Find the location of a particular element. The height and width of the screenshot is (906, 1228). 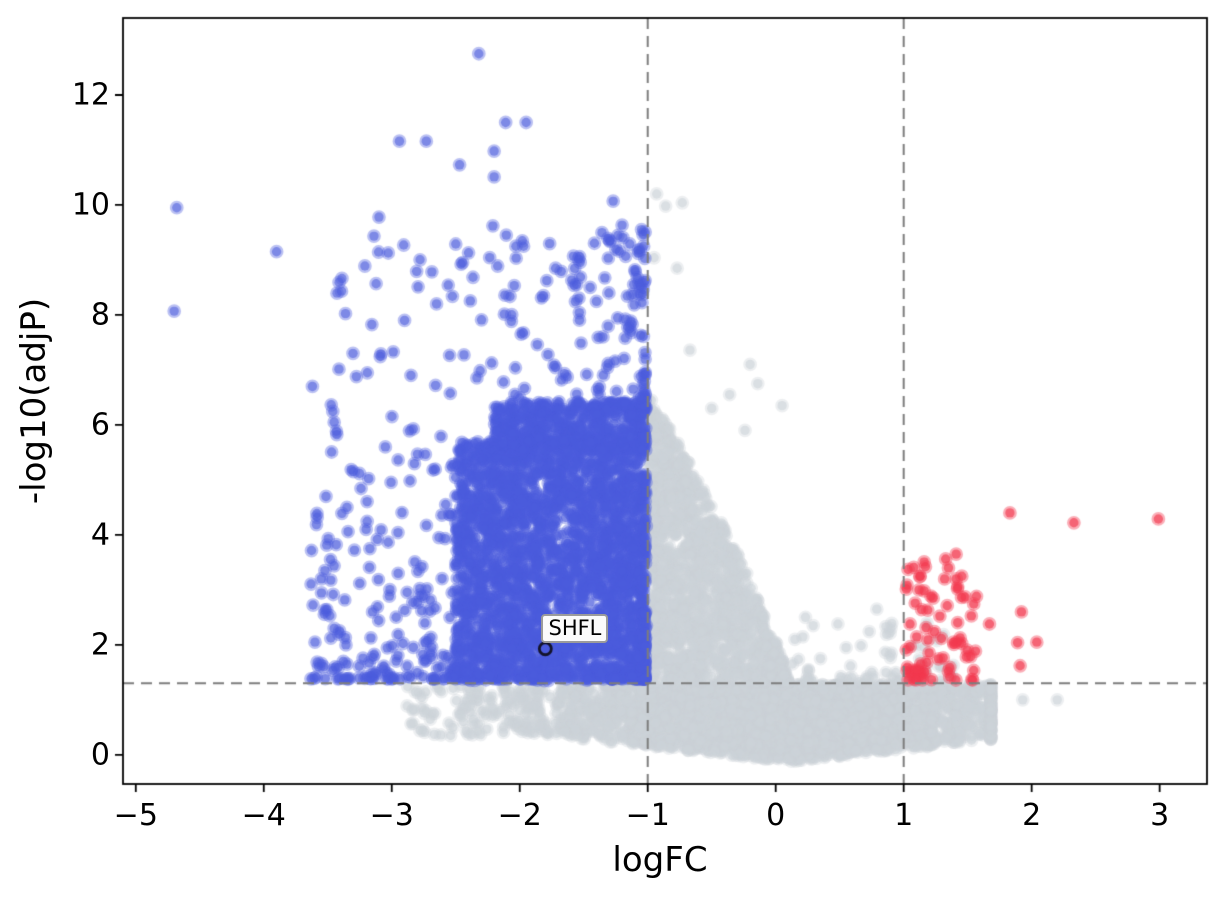

y-tick-label: 2 is located at coordinates (100, 645).